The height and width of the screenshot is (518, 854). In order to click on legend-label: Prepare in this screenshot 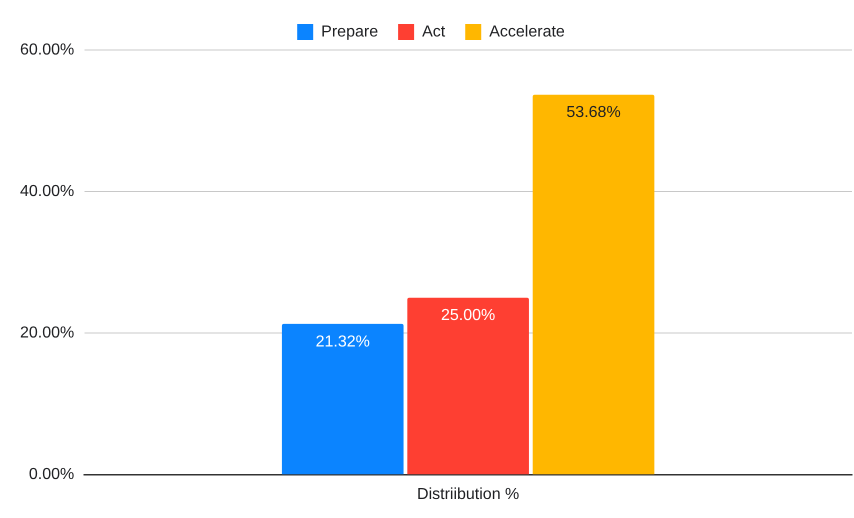, I will do `click(349, 31)`.